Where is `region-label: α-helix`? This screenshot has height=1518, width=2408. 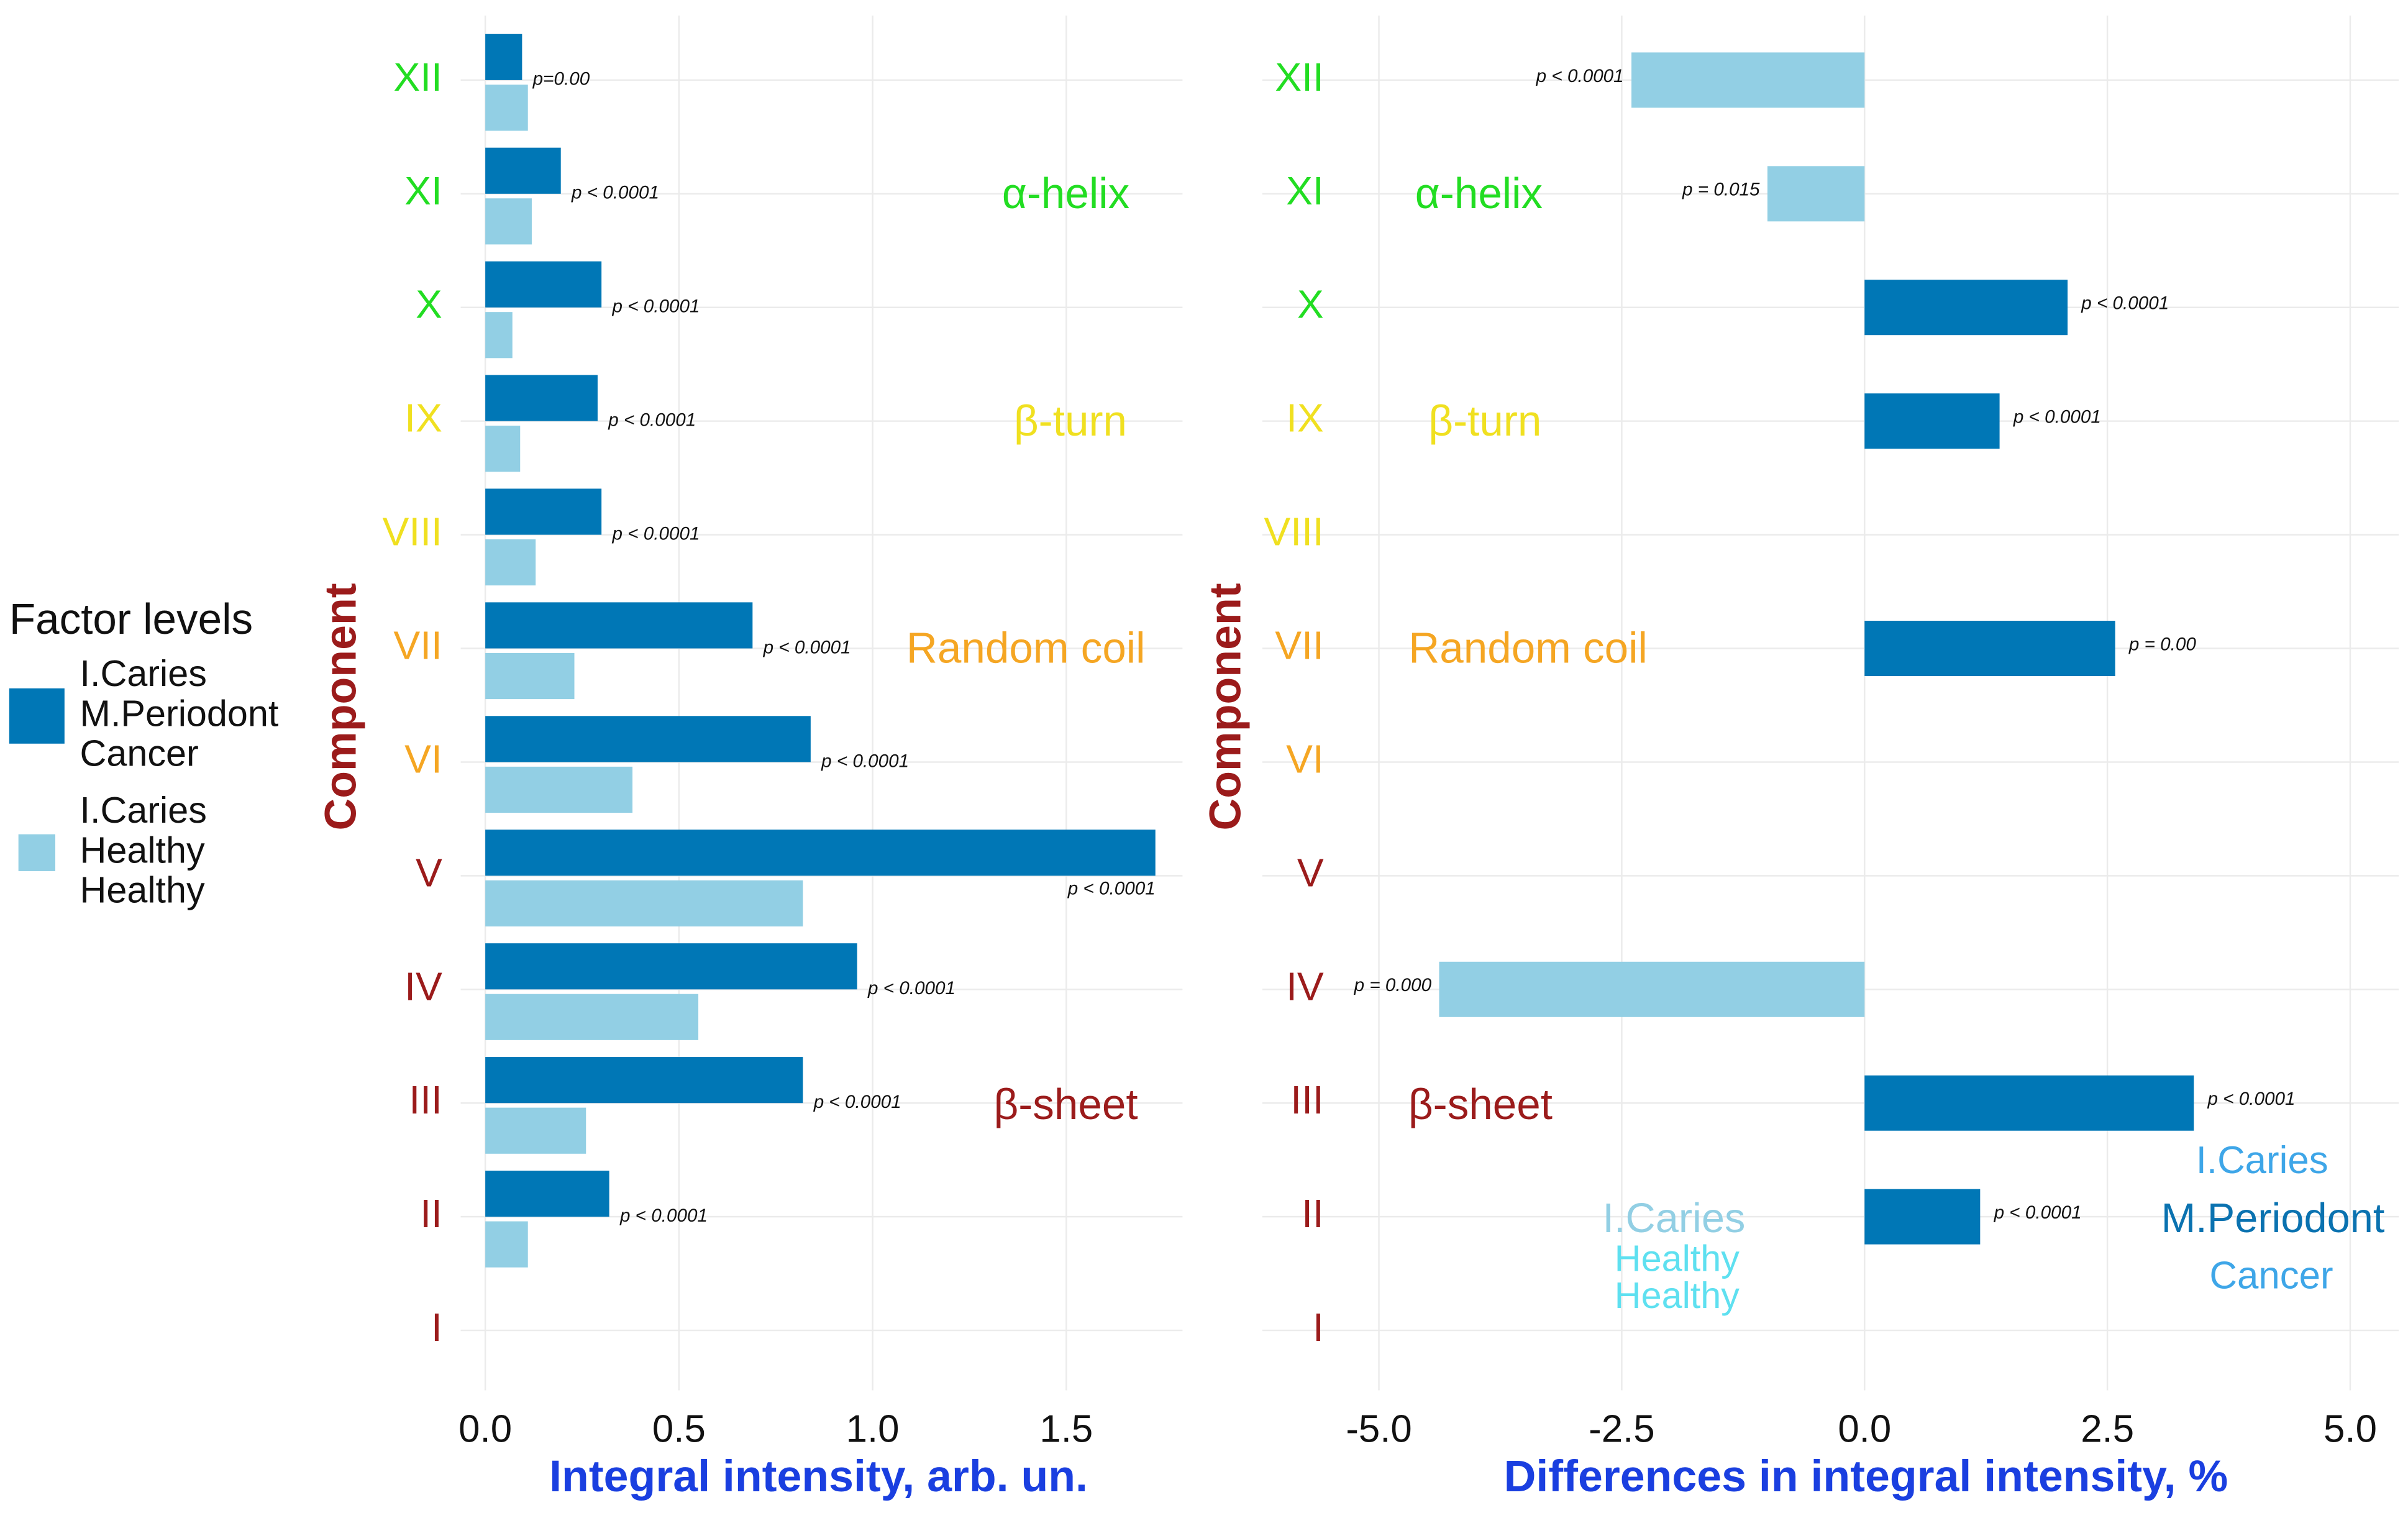 region-label: α-helix is located at coordinates (1065, 193).